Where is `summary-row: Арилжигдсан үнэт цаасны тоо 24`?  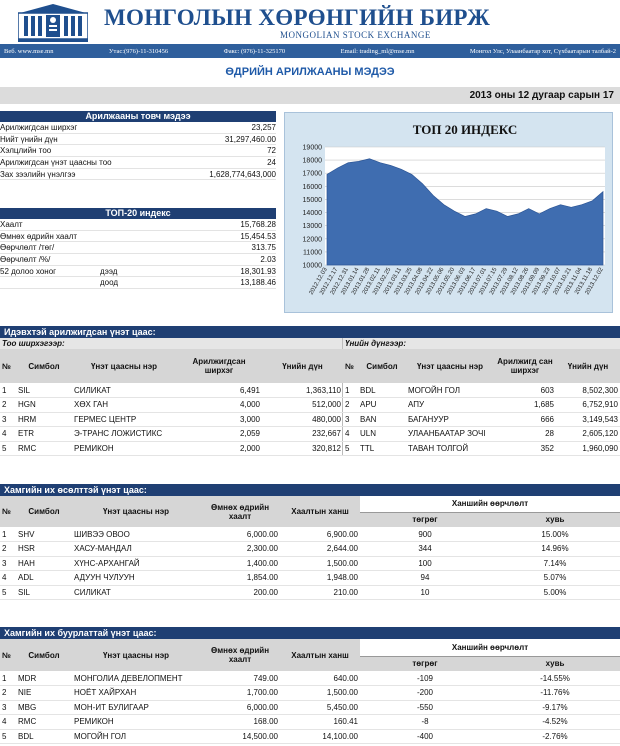
summary-row: Арилжигдсан үнэт цаасны тоо 24 is located at coordinates (138, 163).